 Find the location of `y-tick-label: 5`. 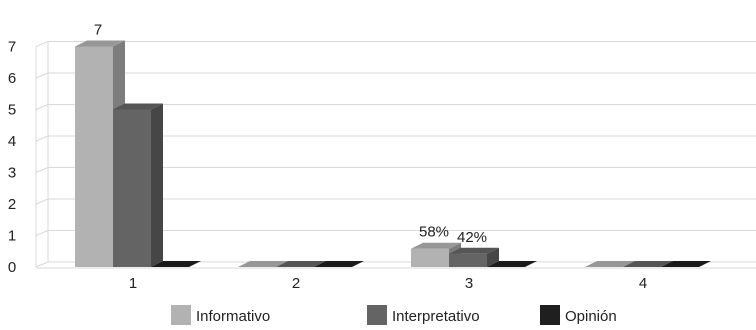

y-tick-label: 5 is located at coordinates (12, 110).